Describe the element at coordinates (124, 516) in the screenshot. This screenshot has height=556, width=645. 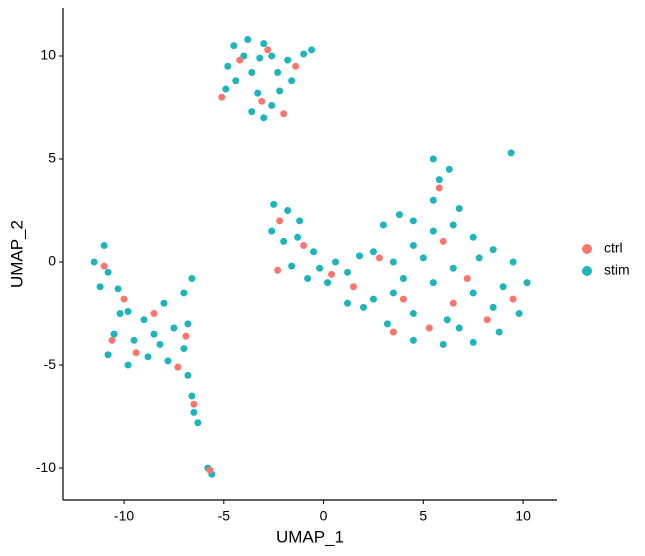
I see `x-tick-label: -10` at that location.